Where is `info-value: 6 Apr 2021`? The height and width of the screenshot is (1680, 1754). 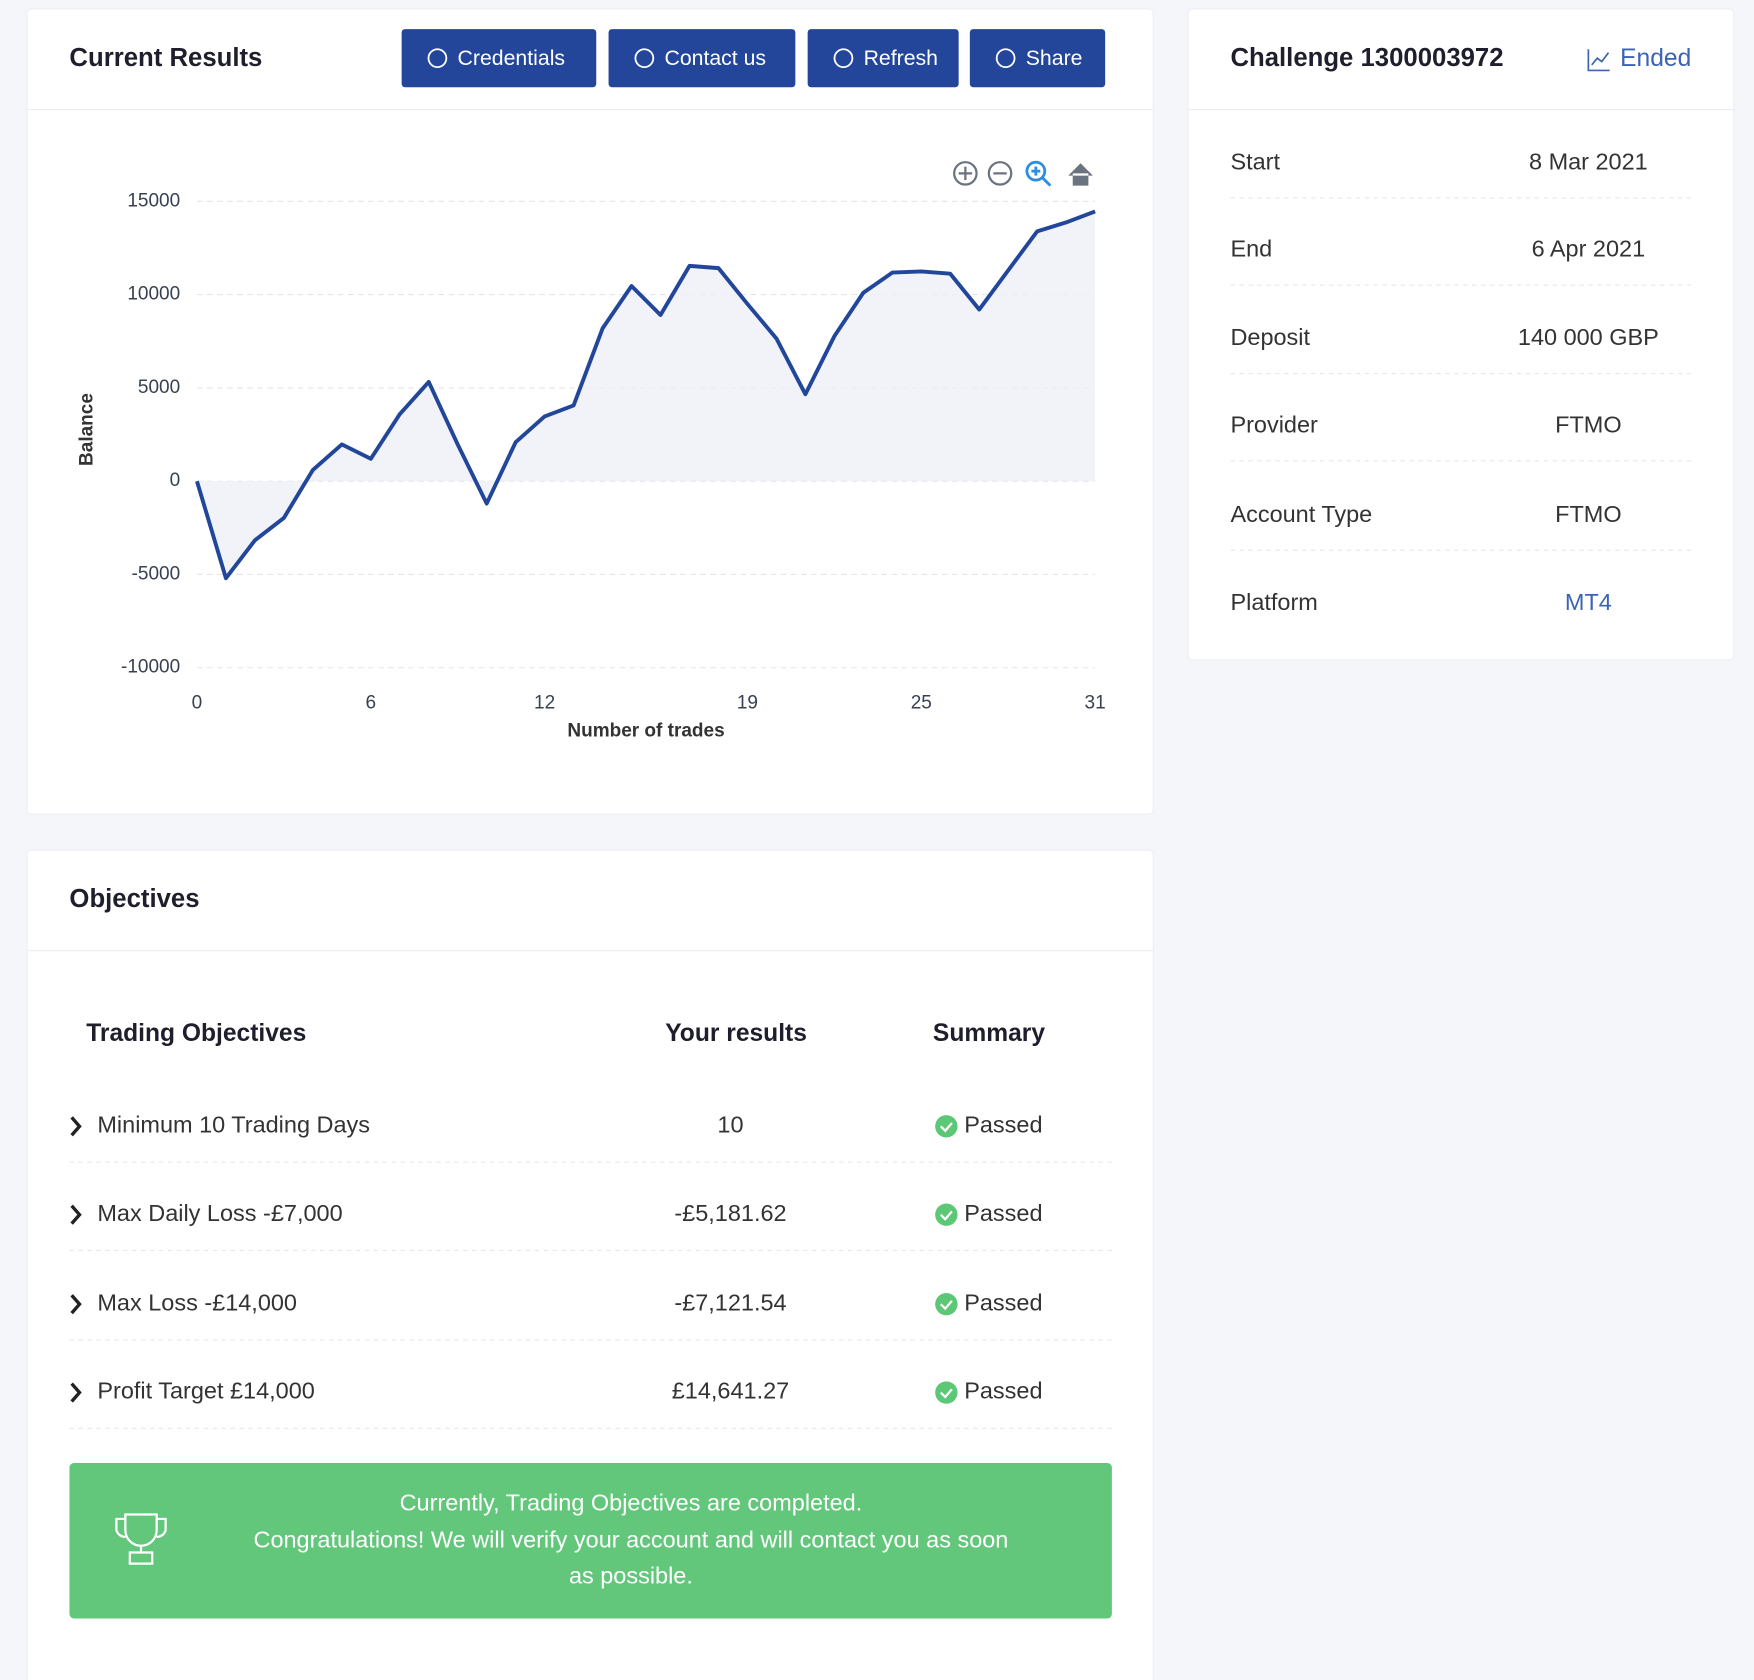 info-value: 6 Apr 2021 is located at coordinates (1589, 249).